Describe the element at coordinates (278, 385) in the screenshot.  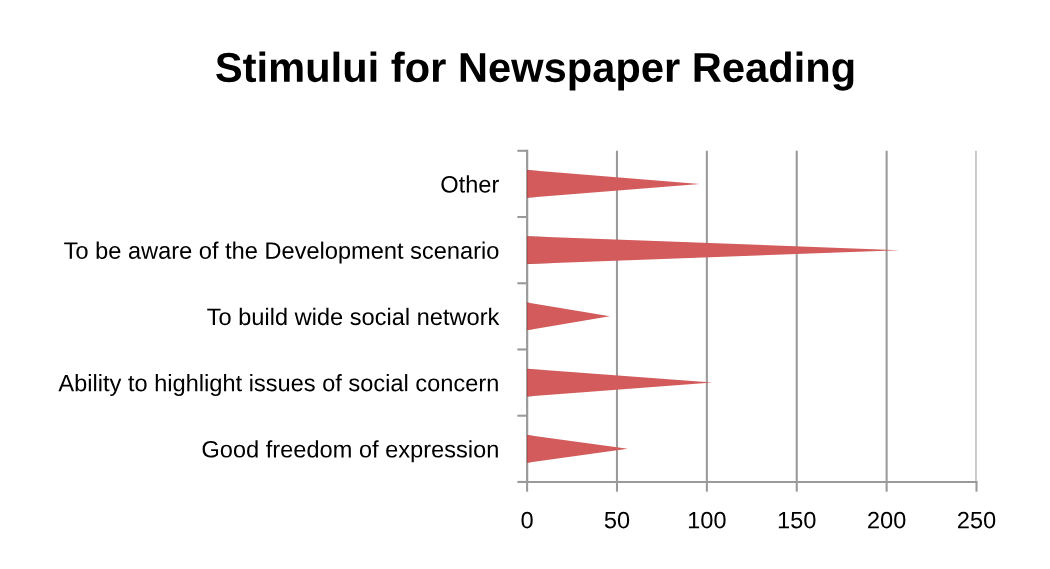
I see `y-tick-label: Ability to highlight issues of social concern` at that location.